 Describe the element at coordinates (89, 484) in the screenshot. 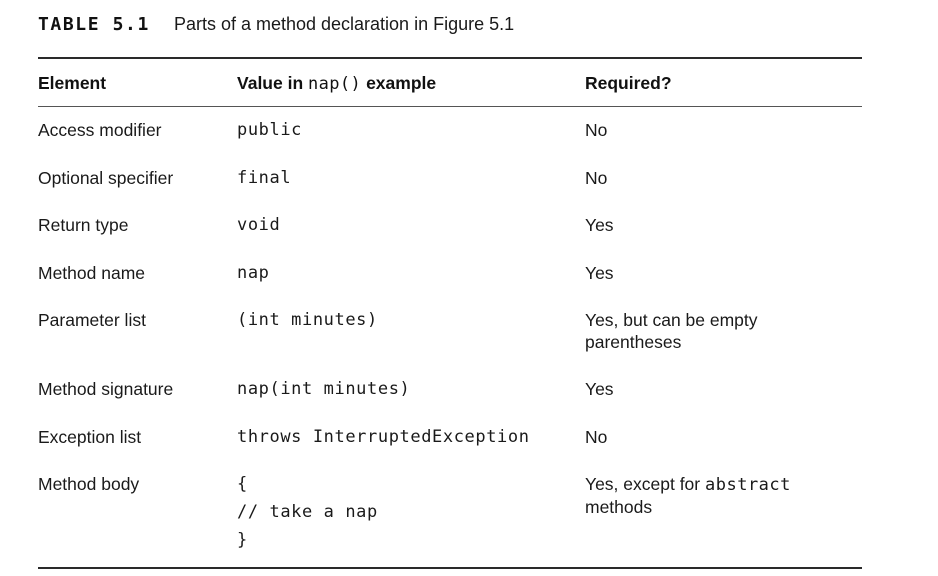

I see `row-element: Method body` at that location.